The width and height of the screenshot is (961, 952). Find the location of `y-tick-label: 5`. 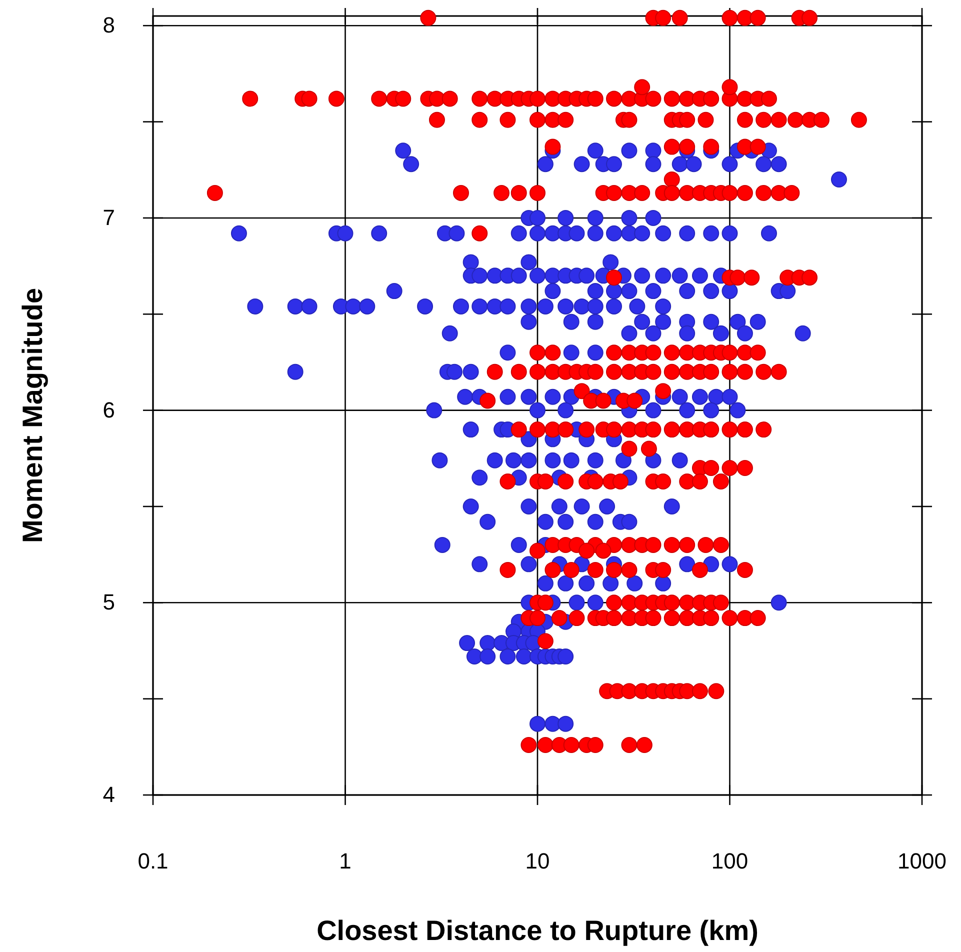

y-tick-label: 5 is located at coordinates (108, 602).